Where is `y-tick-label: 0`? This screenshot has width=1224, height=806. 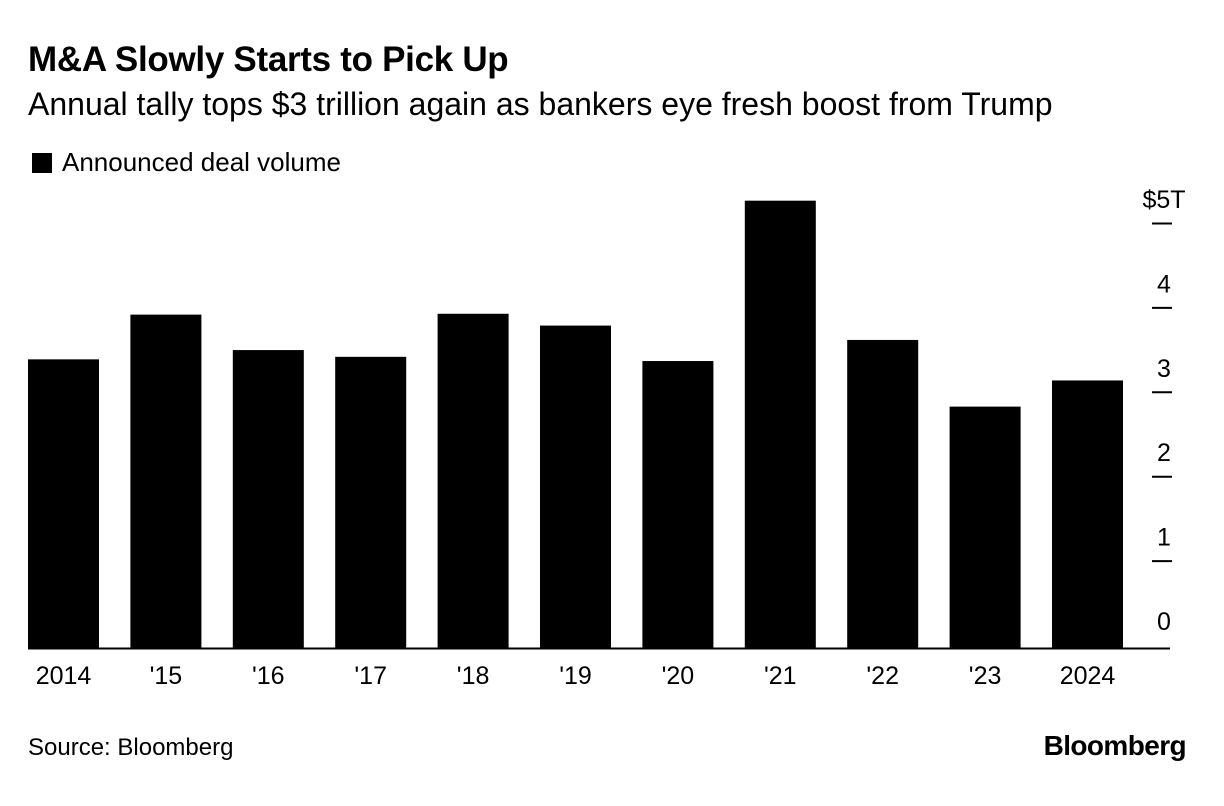
y-tick-label: 0 is located at coordinates (1164, 622).